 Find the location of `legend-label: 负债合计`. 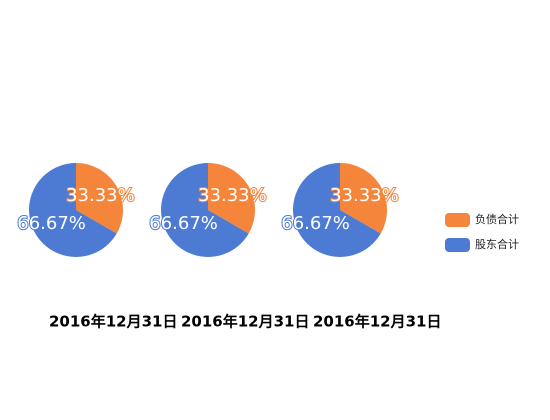

legend-label: 负债合计 is located at coordinates (497, 219).